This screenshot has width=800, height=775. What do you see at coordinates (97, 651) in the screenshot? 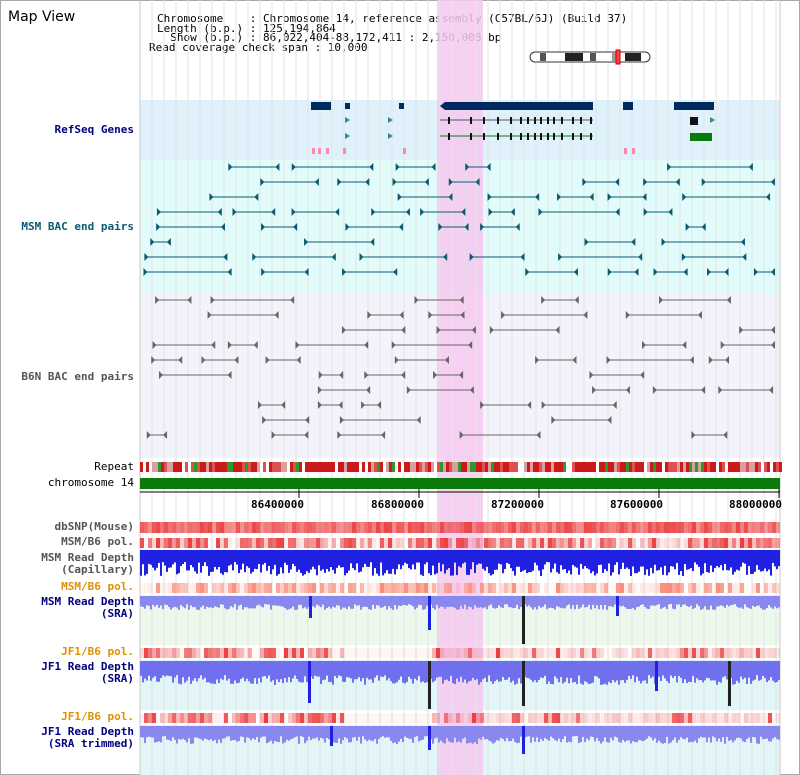
I see `track-label-jf1-b6-pol-1: JF1/B6 pol.` at bounding box center [97, 651].